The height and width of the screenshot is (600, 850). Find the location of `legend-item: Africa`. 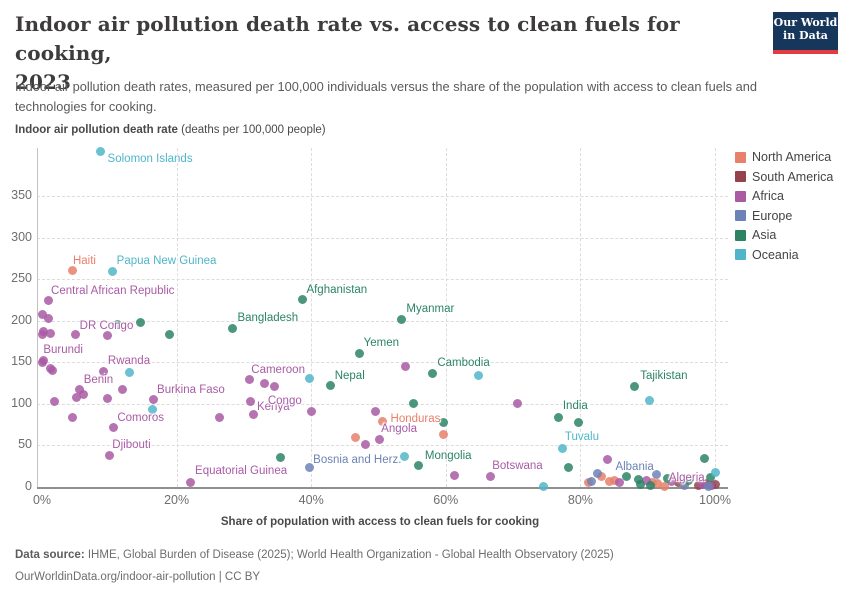

legend-item: Africa is located at coordinates (784, 196).